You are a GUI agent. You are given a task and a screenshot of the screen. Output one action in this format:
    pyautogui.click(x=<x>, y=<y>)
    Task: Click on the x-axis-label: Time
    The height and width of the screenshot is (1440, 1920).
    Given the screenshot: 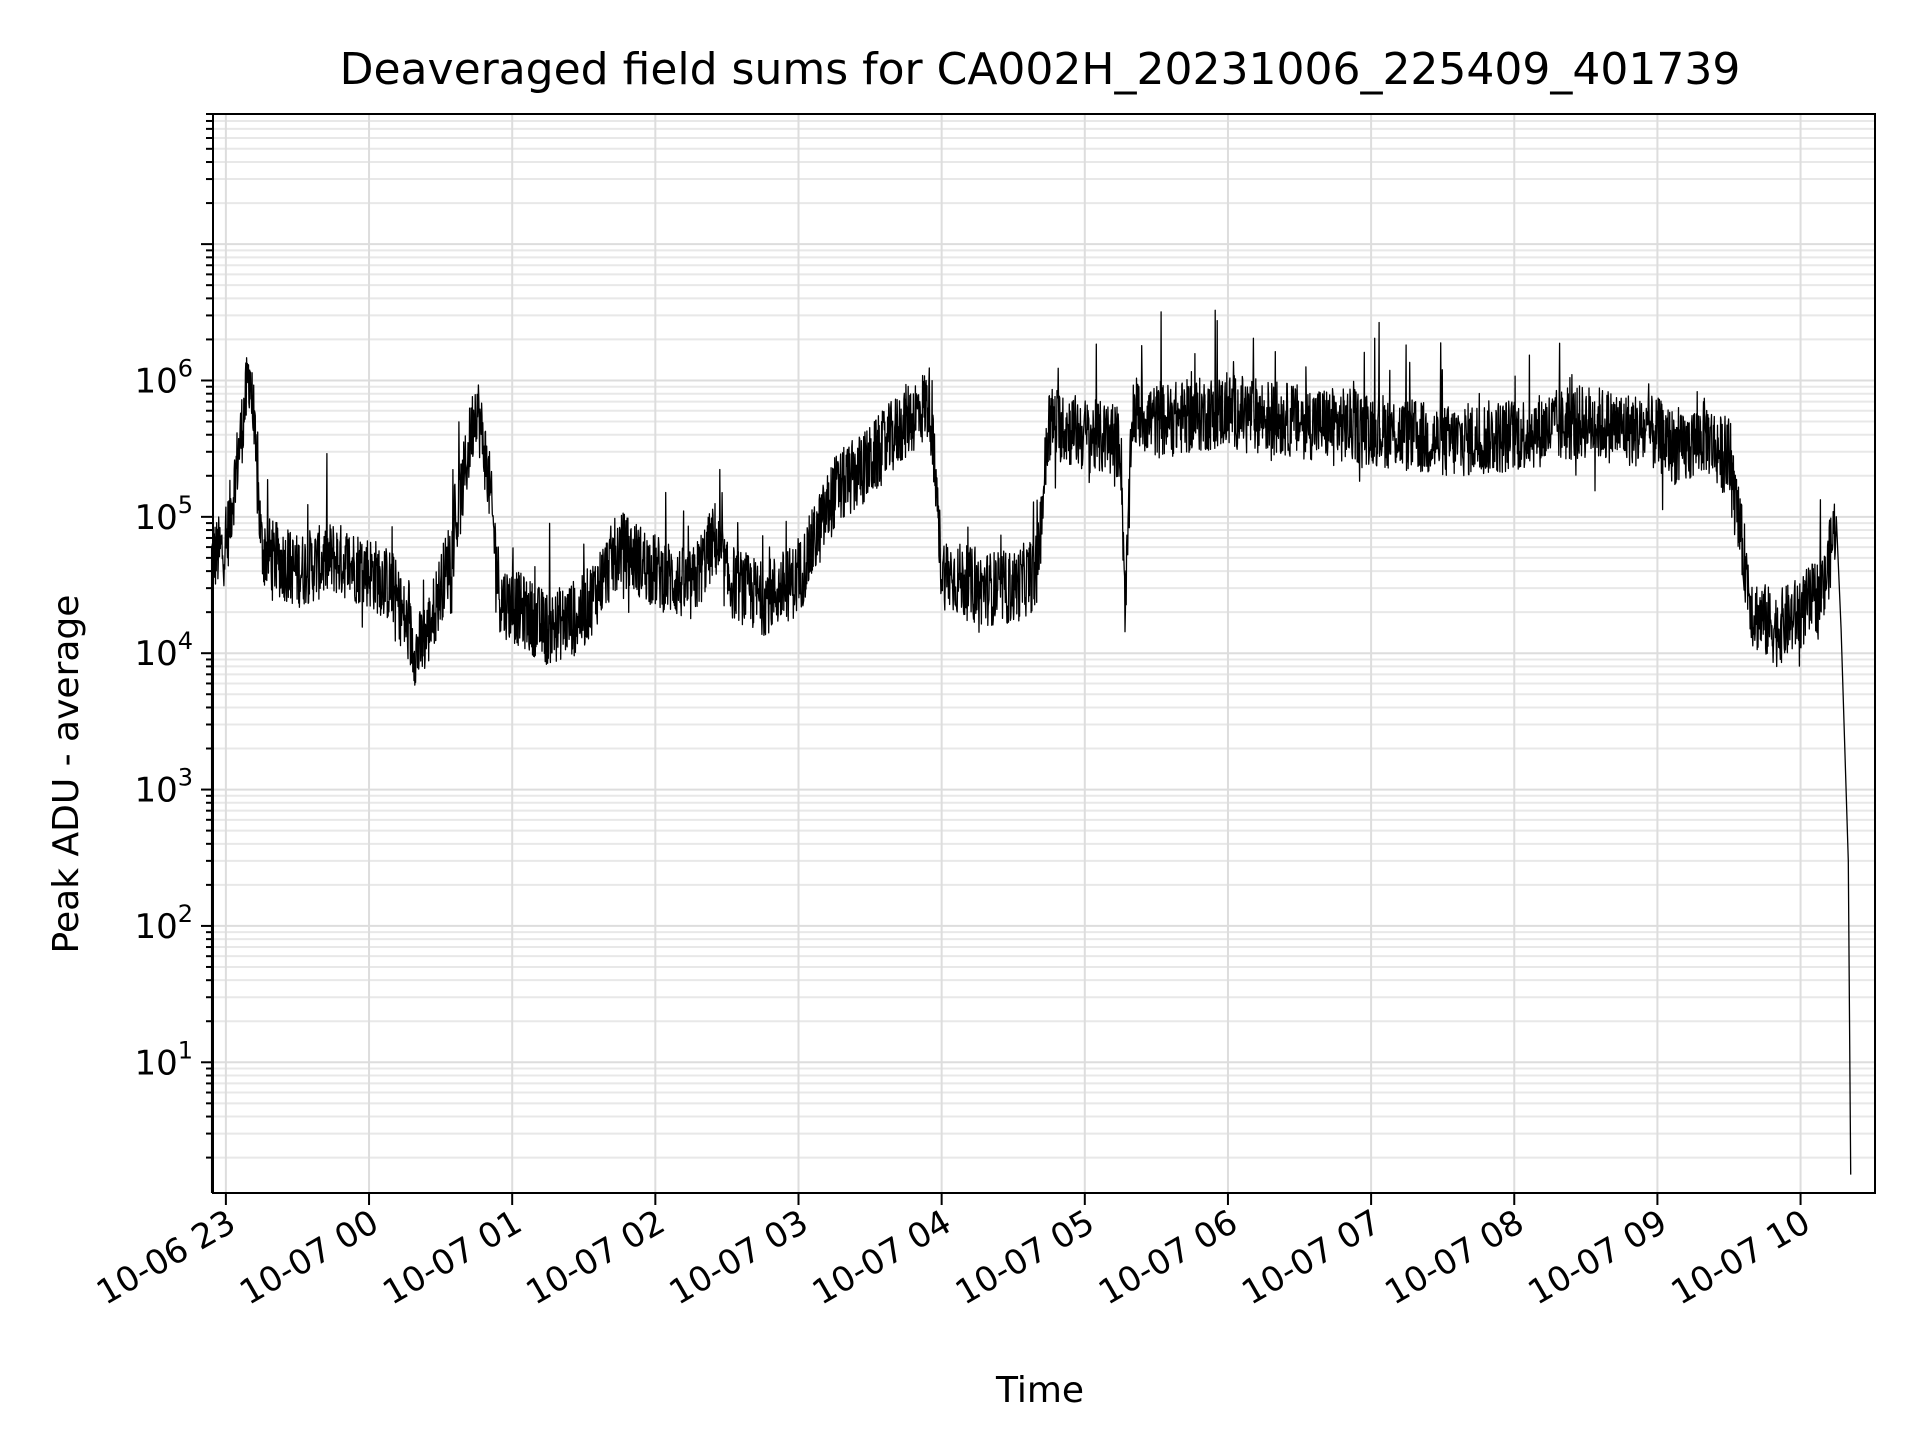 What is the action you would take?
    pyautogui.click(x=1039, y=1390)
    